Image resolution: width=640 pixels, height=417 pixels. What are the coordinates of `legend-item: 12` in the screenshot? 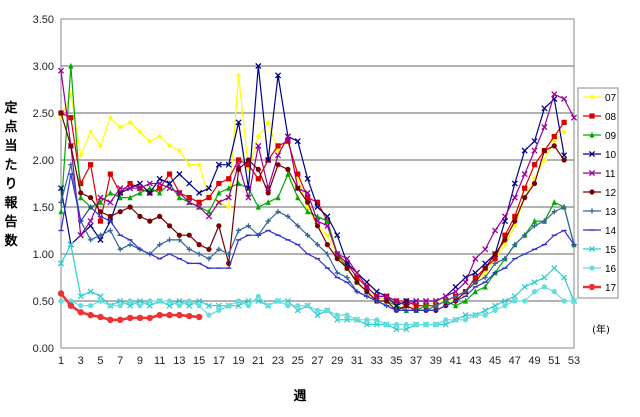 It's located at (600, 193).